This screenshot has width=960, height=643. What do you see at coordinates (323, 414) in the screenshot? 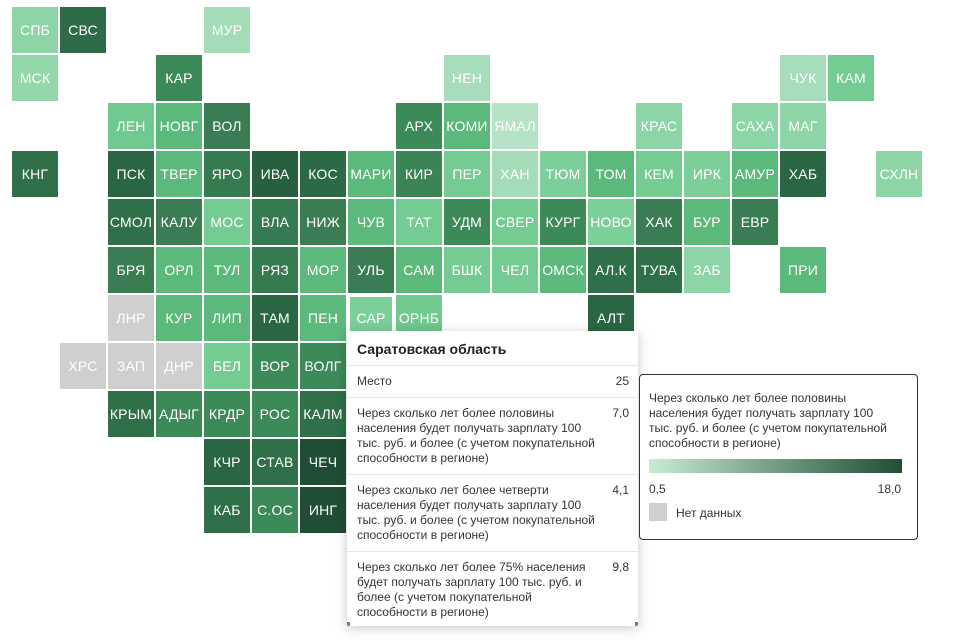
I see `region-tile: КАЛМ` at bounding box center [323, 414].